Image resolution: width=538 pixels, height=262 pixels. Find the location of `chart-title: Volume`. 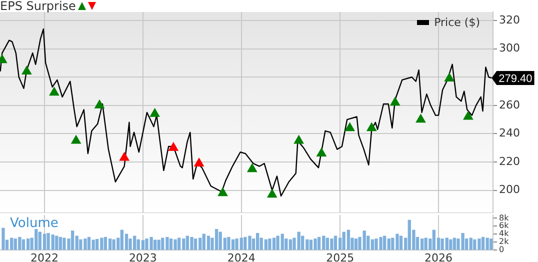

chart-title: Volume is located at coordinates (34, 223).